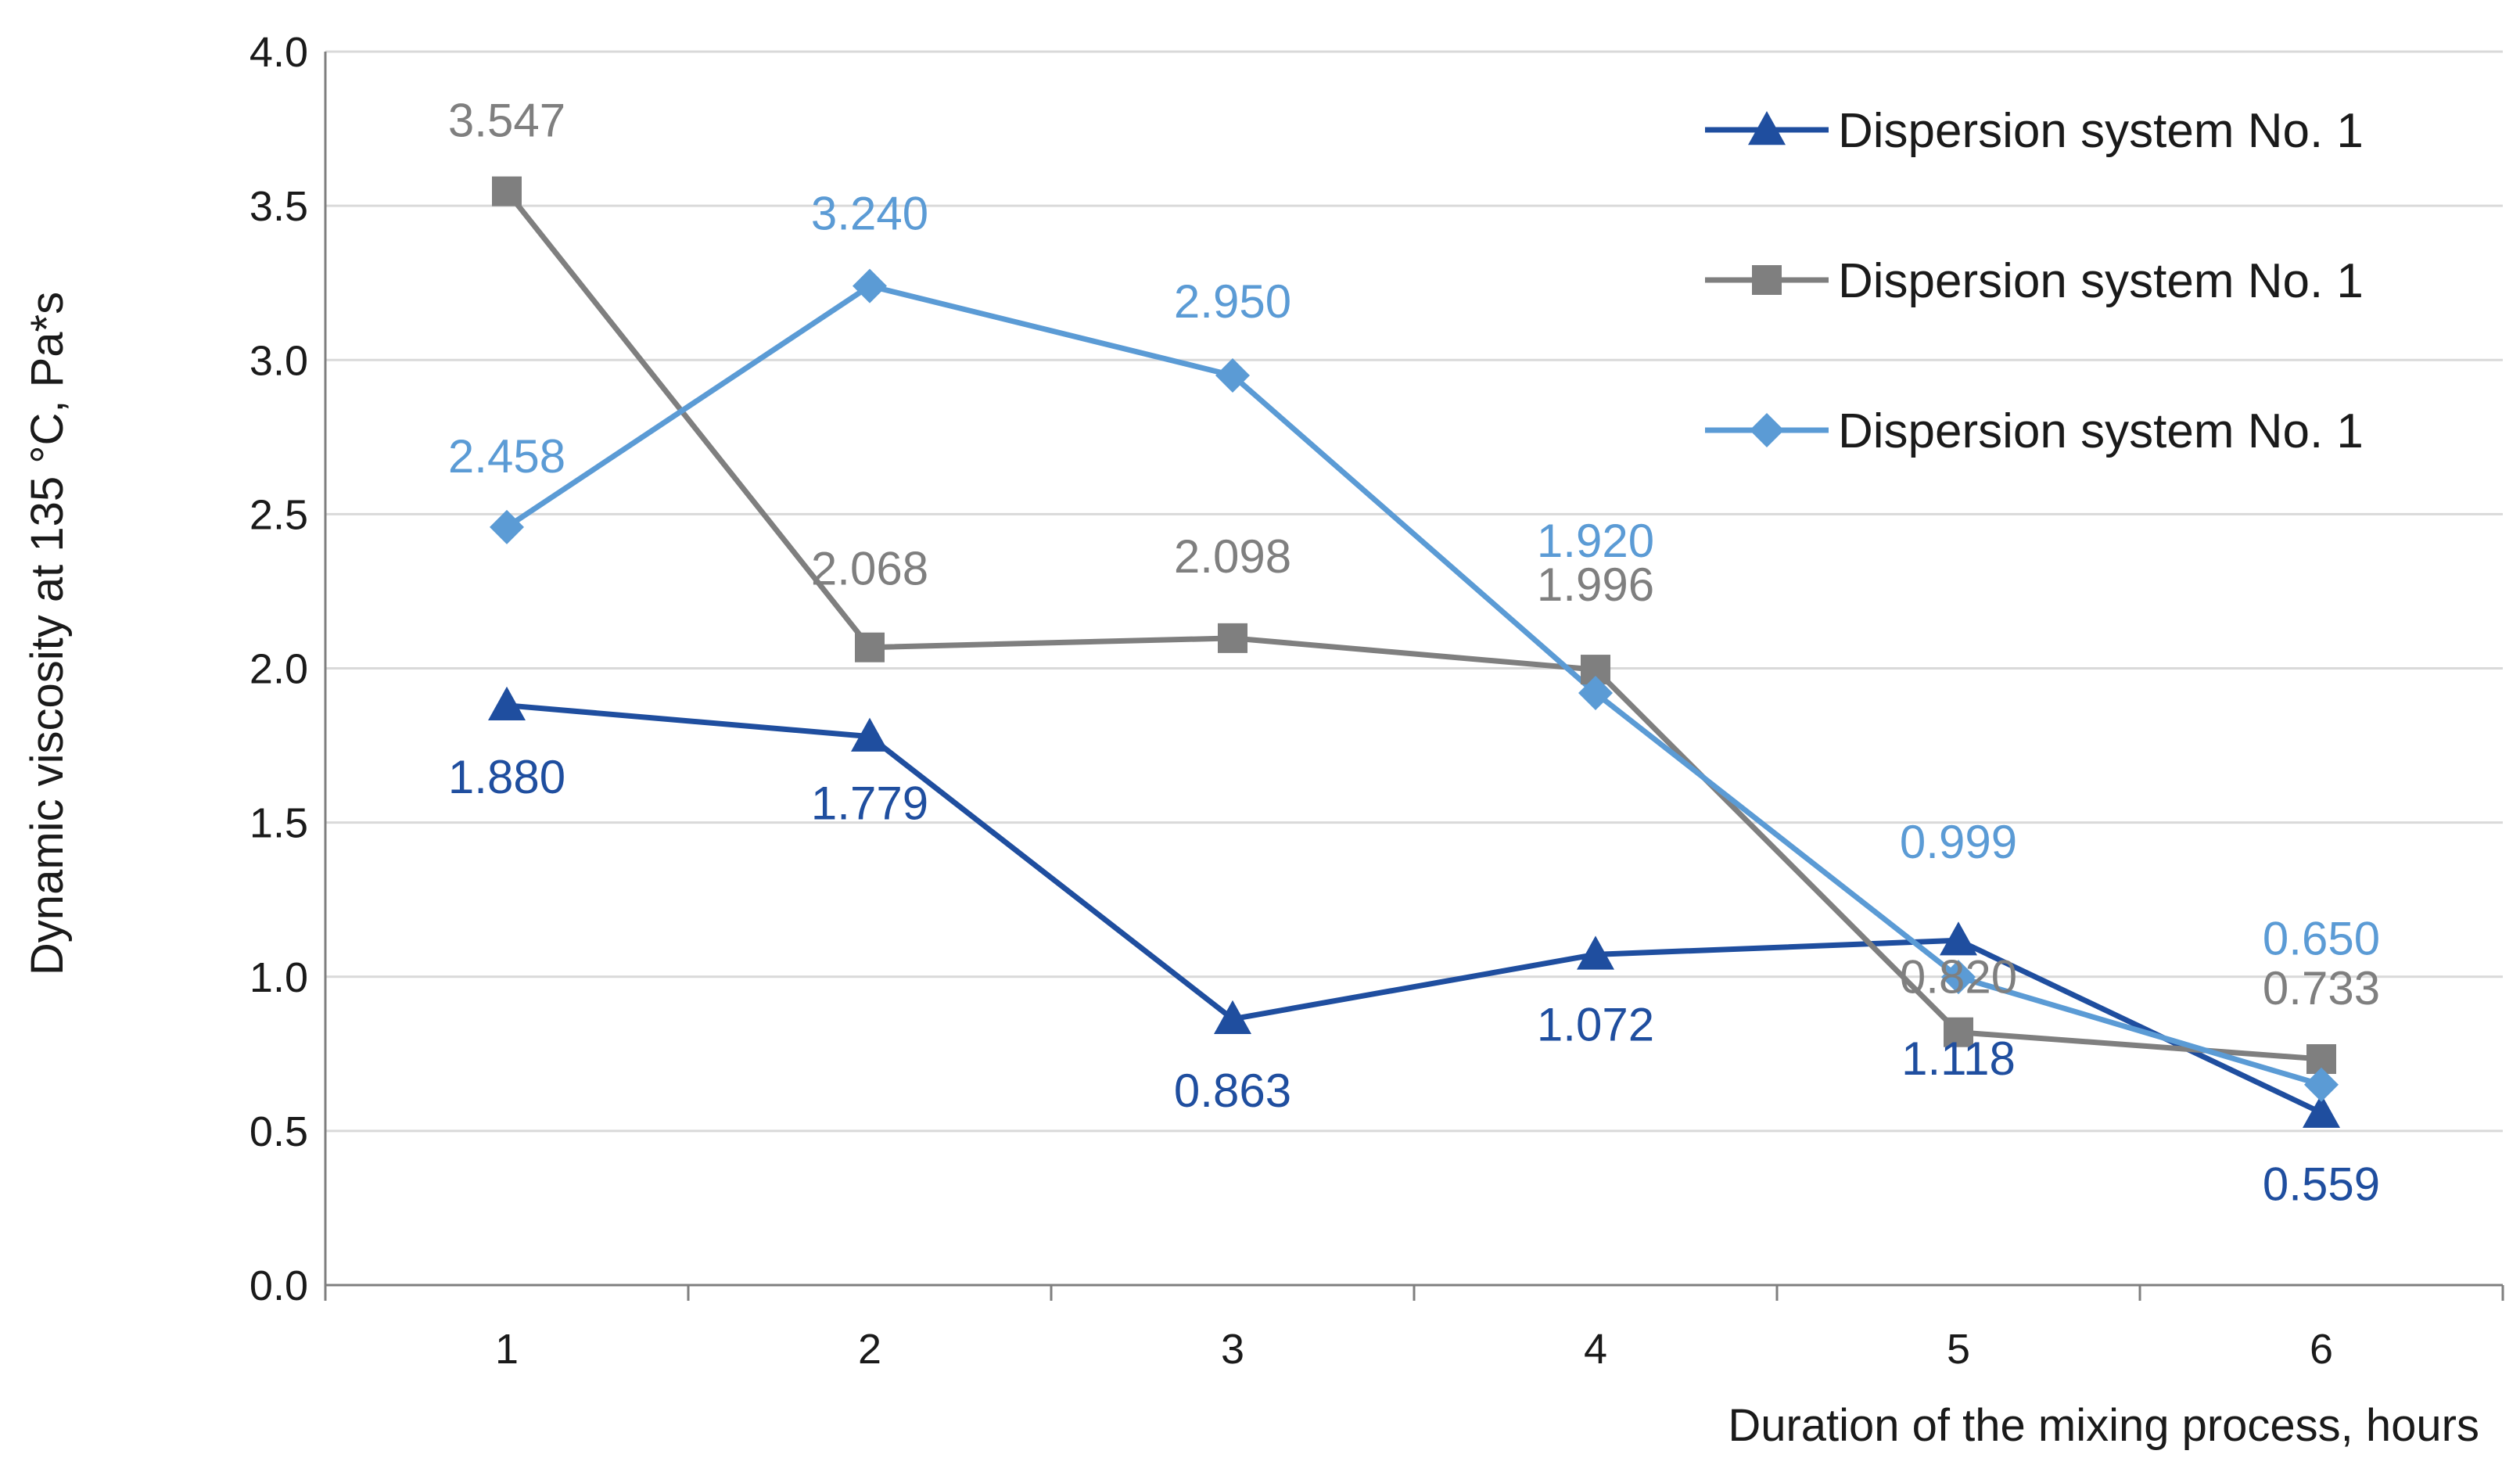 This screenshot has height=1465, width=2520. What do you see at coordinates (506, 457) in the screenshot?
I see `data-label: 2.458` at bounding box center [506, 457].